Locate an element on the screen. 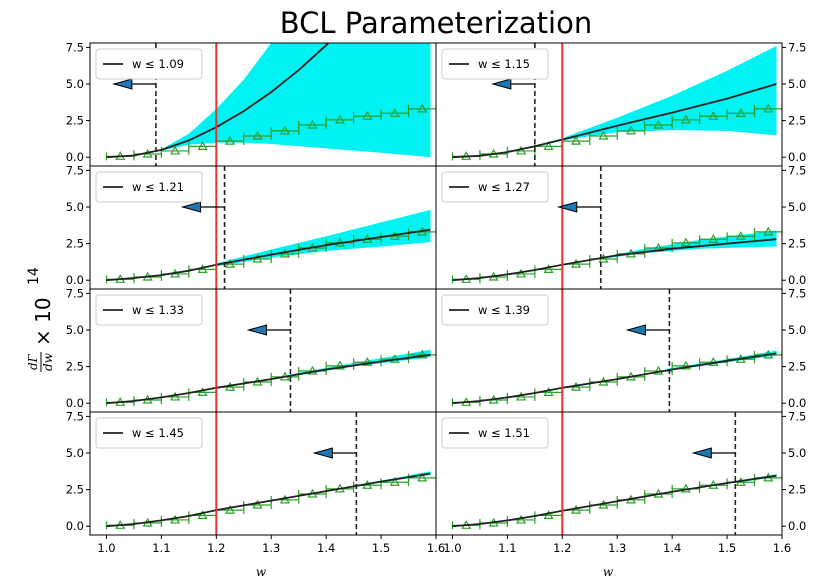  panel-3: w ≤ 1.21 0.0 2.5 5.0 7.5 is located at coordinates (251, 226).